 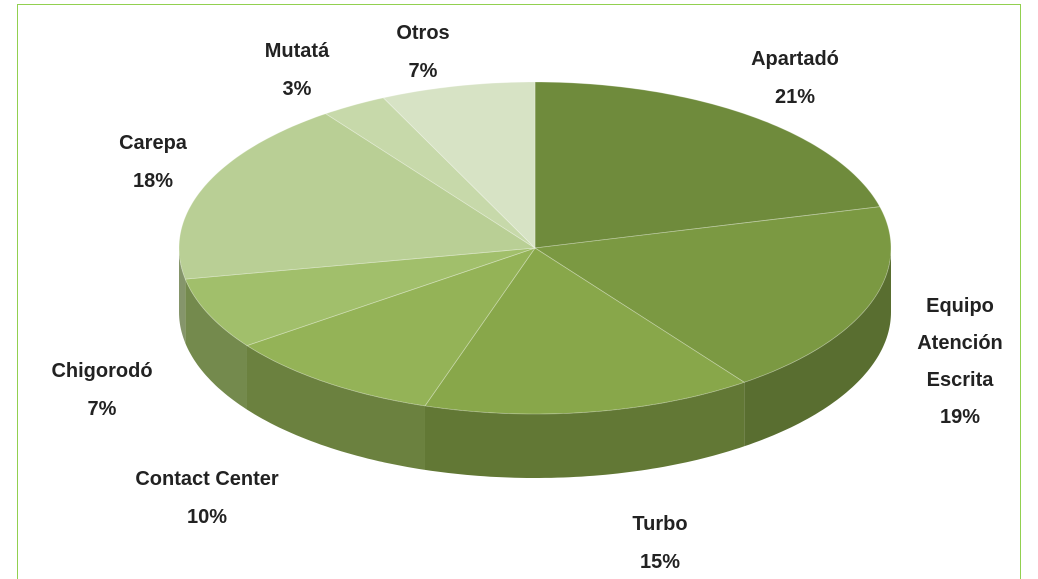 What do you see at coordinates (207, 517) in the screenshot?
I see `value-label: 10%` at bounding box center [207, 517].